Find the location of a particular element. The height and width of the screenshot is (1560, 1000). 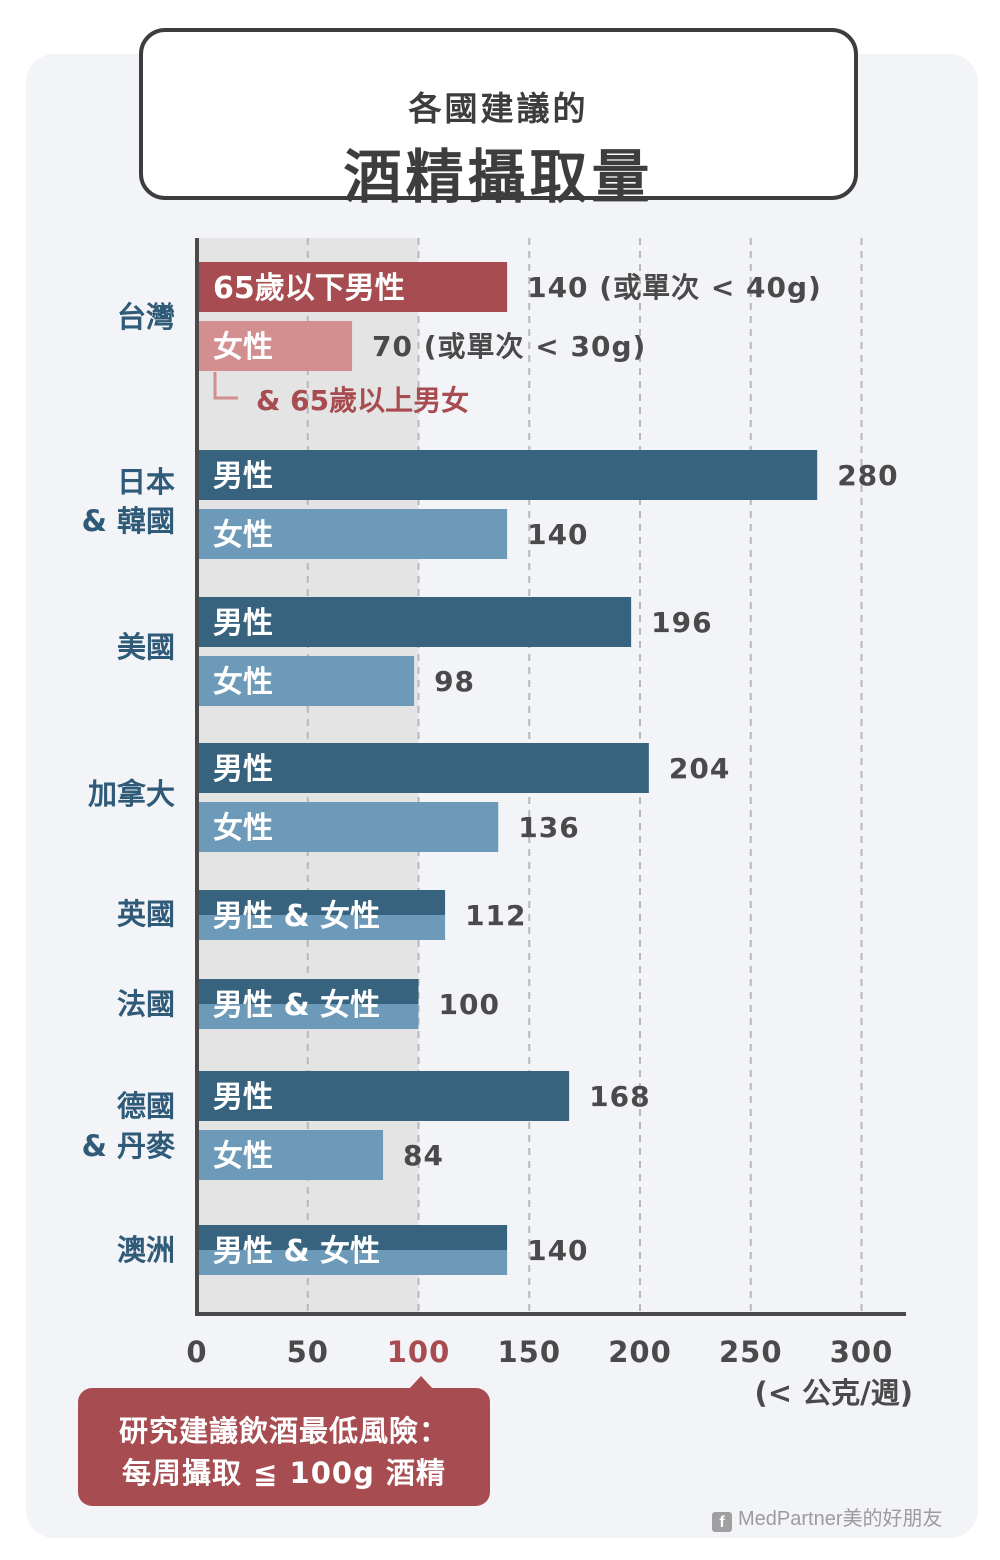

callout-pointer is located at coordinates (421, 1383).